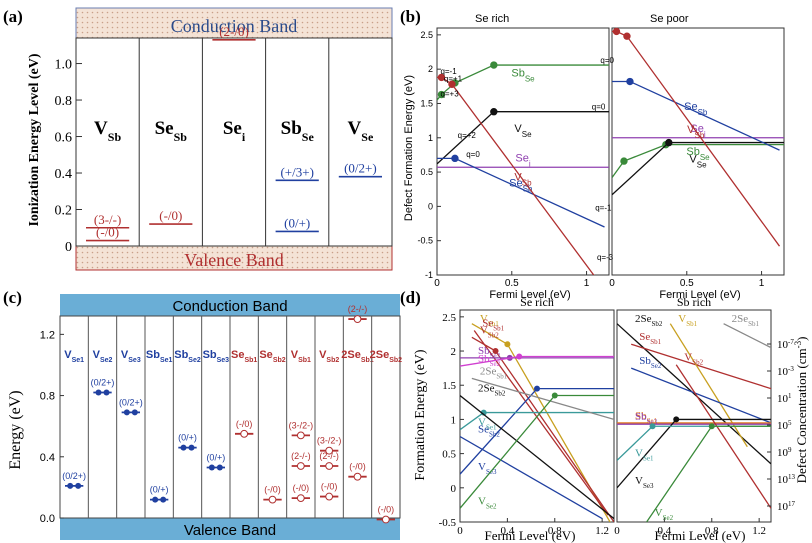  Describe the element at coordinates (234, 258) in the screenshot. I see `panel-a-valence-band` at that location.